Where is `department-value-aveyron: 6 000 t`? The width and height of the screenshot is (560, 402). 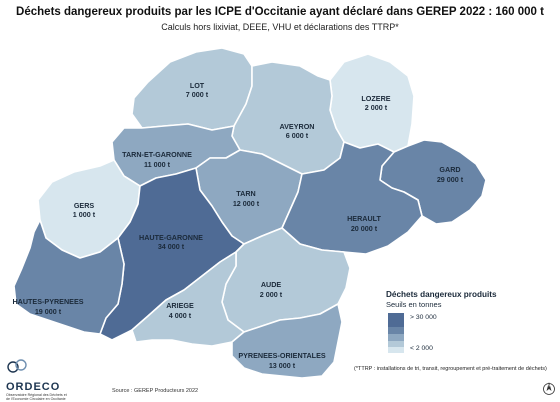 department-value-aveyron: 6 000 t is located at coordinates (297, 135).